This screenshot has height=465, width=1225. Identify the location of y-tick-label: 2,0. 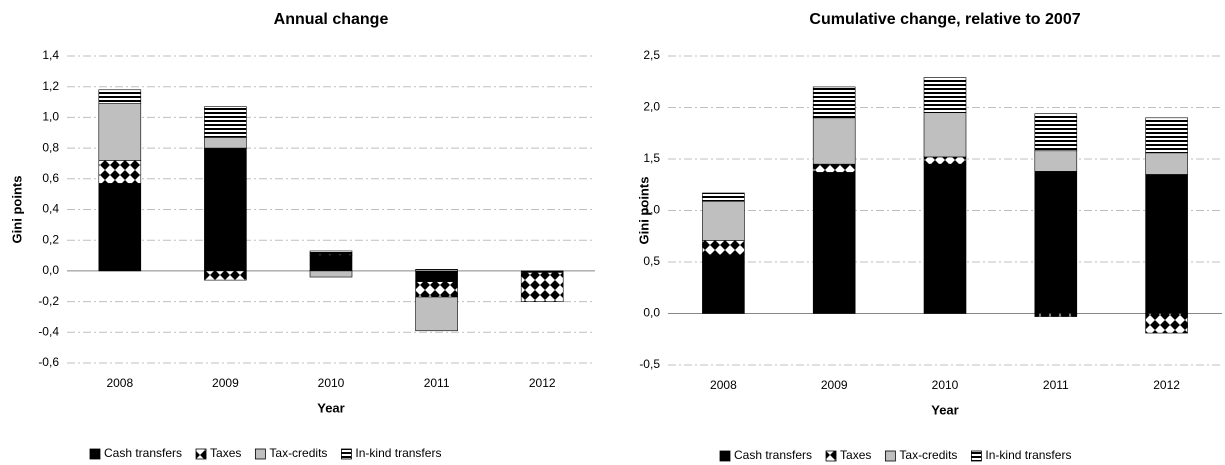
(651, 107).